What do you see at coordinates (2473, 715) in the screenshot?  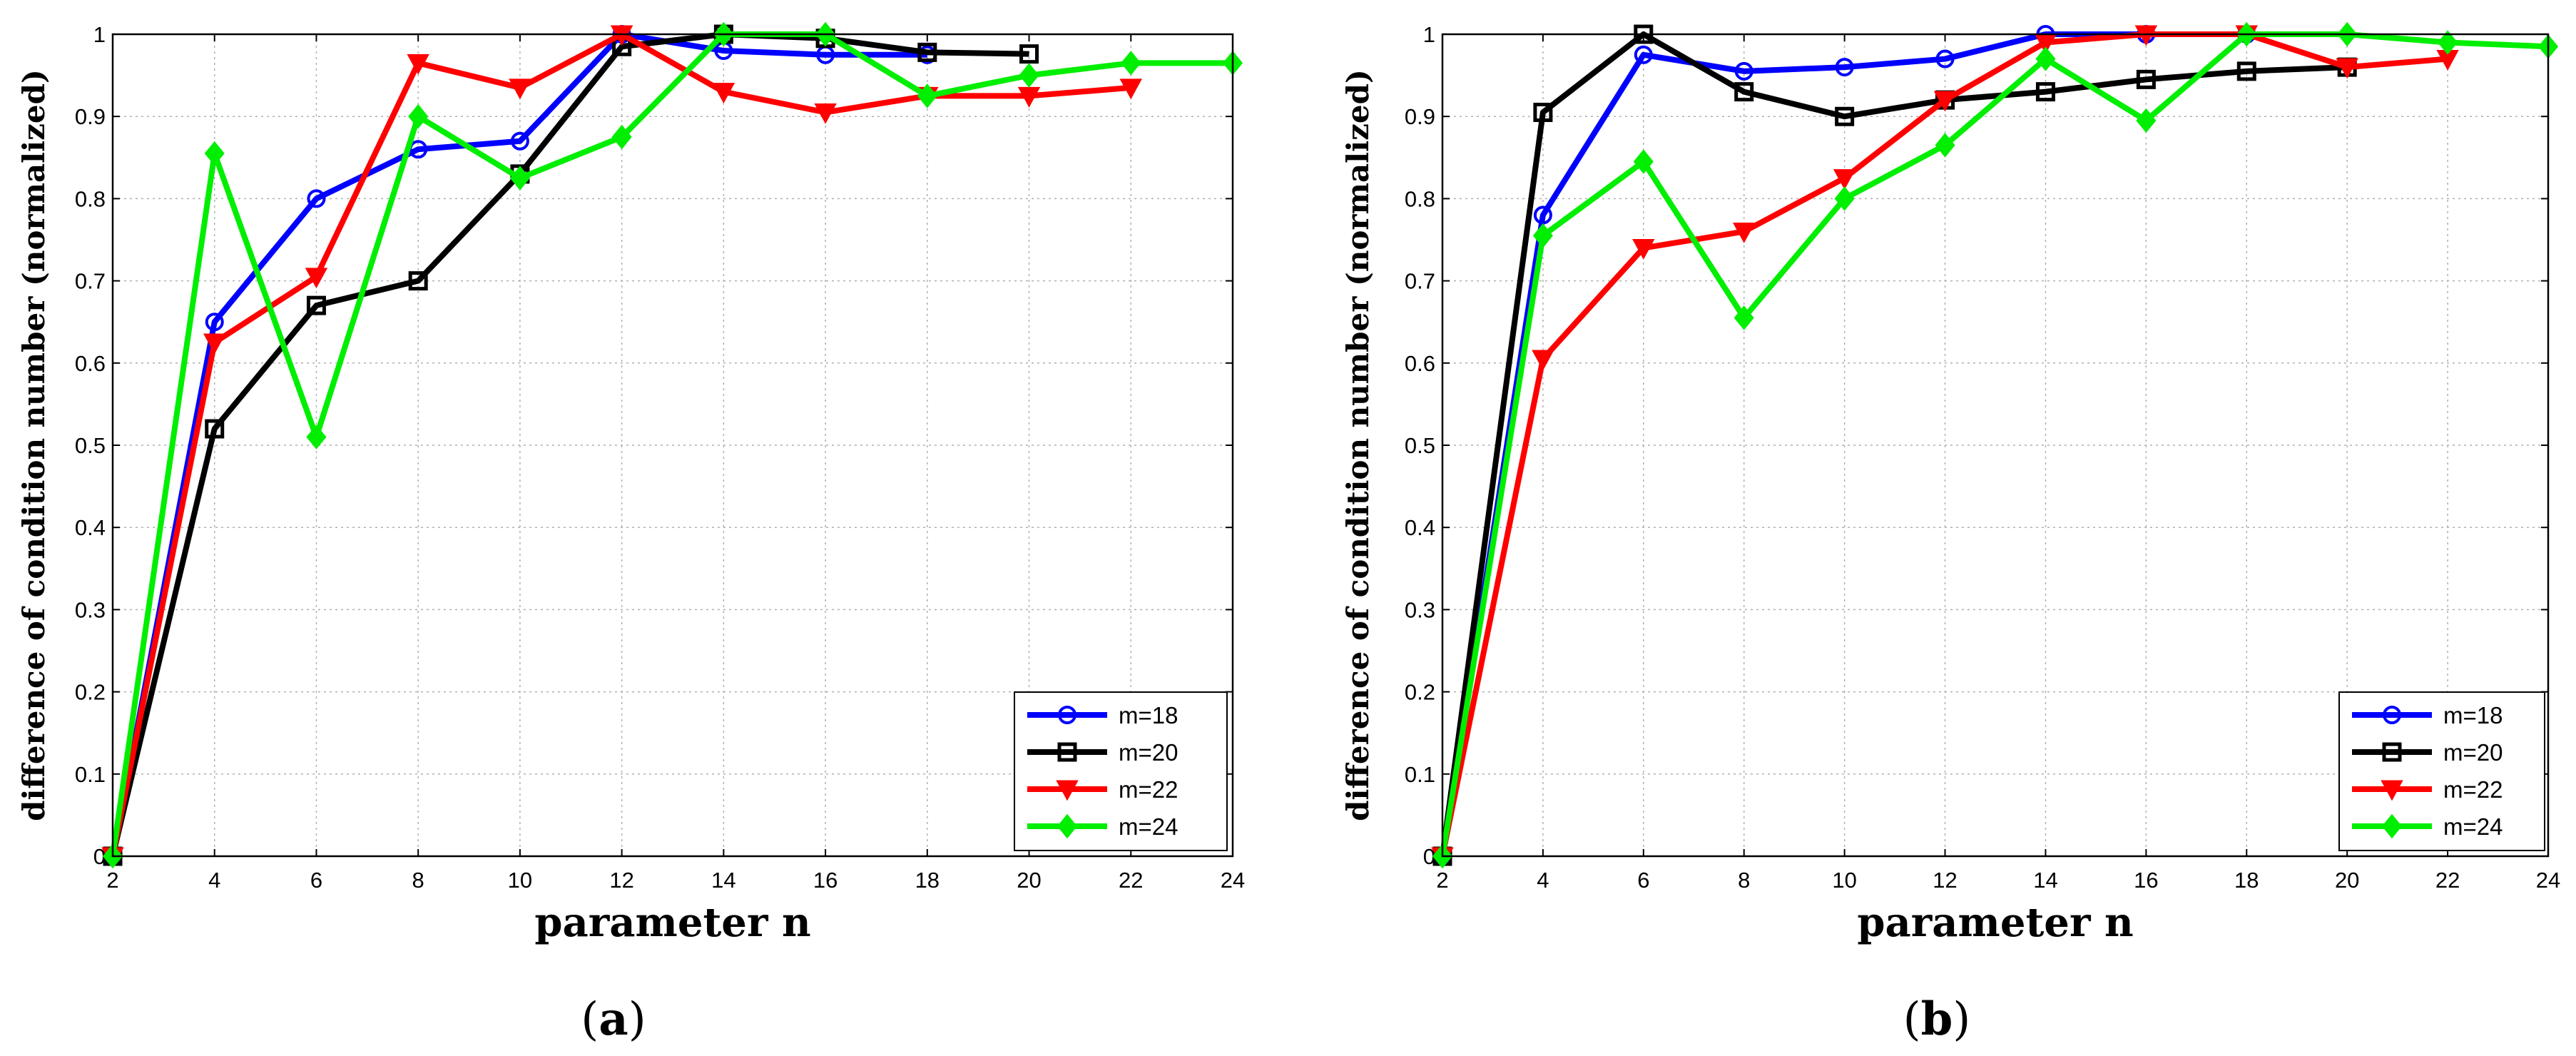 I see `legend-label: m=18` at bounding box center [2473, 715].